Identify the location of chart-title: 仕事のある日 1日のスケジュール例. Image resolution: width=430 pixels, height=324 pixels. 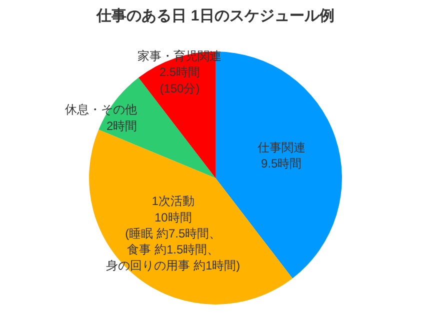
(215, 16).